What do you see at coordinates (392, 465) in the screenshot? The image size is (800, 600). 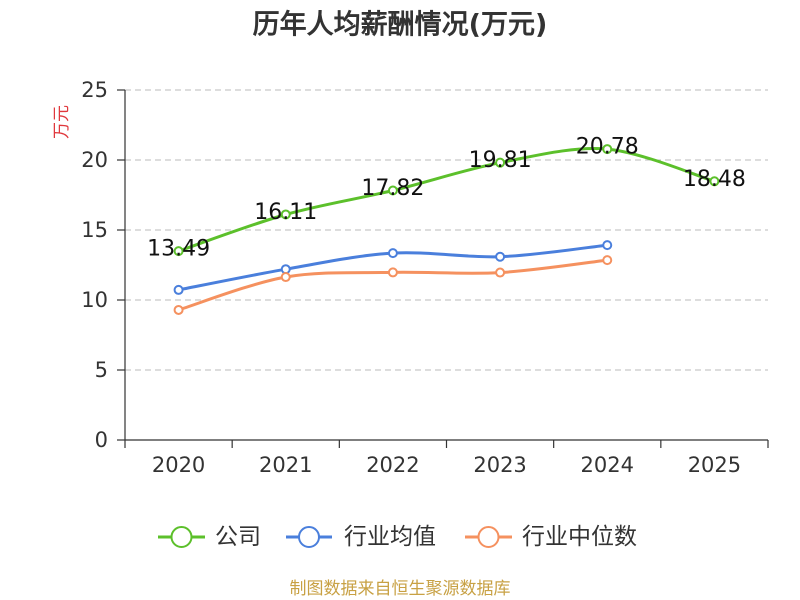 I see `x-tick-label: 2022` at bounding box center [392, 465].